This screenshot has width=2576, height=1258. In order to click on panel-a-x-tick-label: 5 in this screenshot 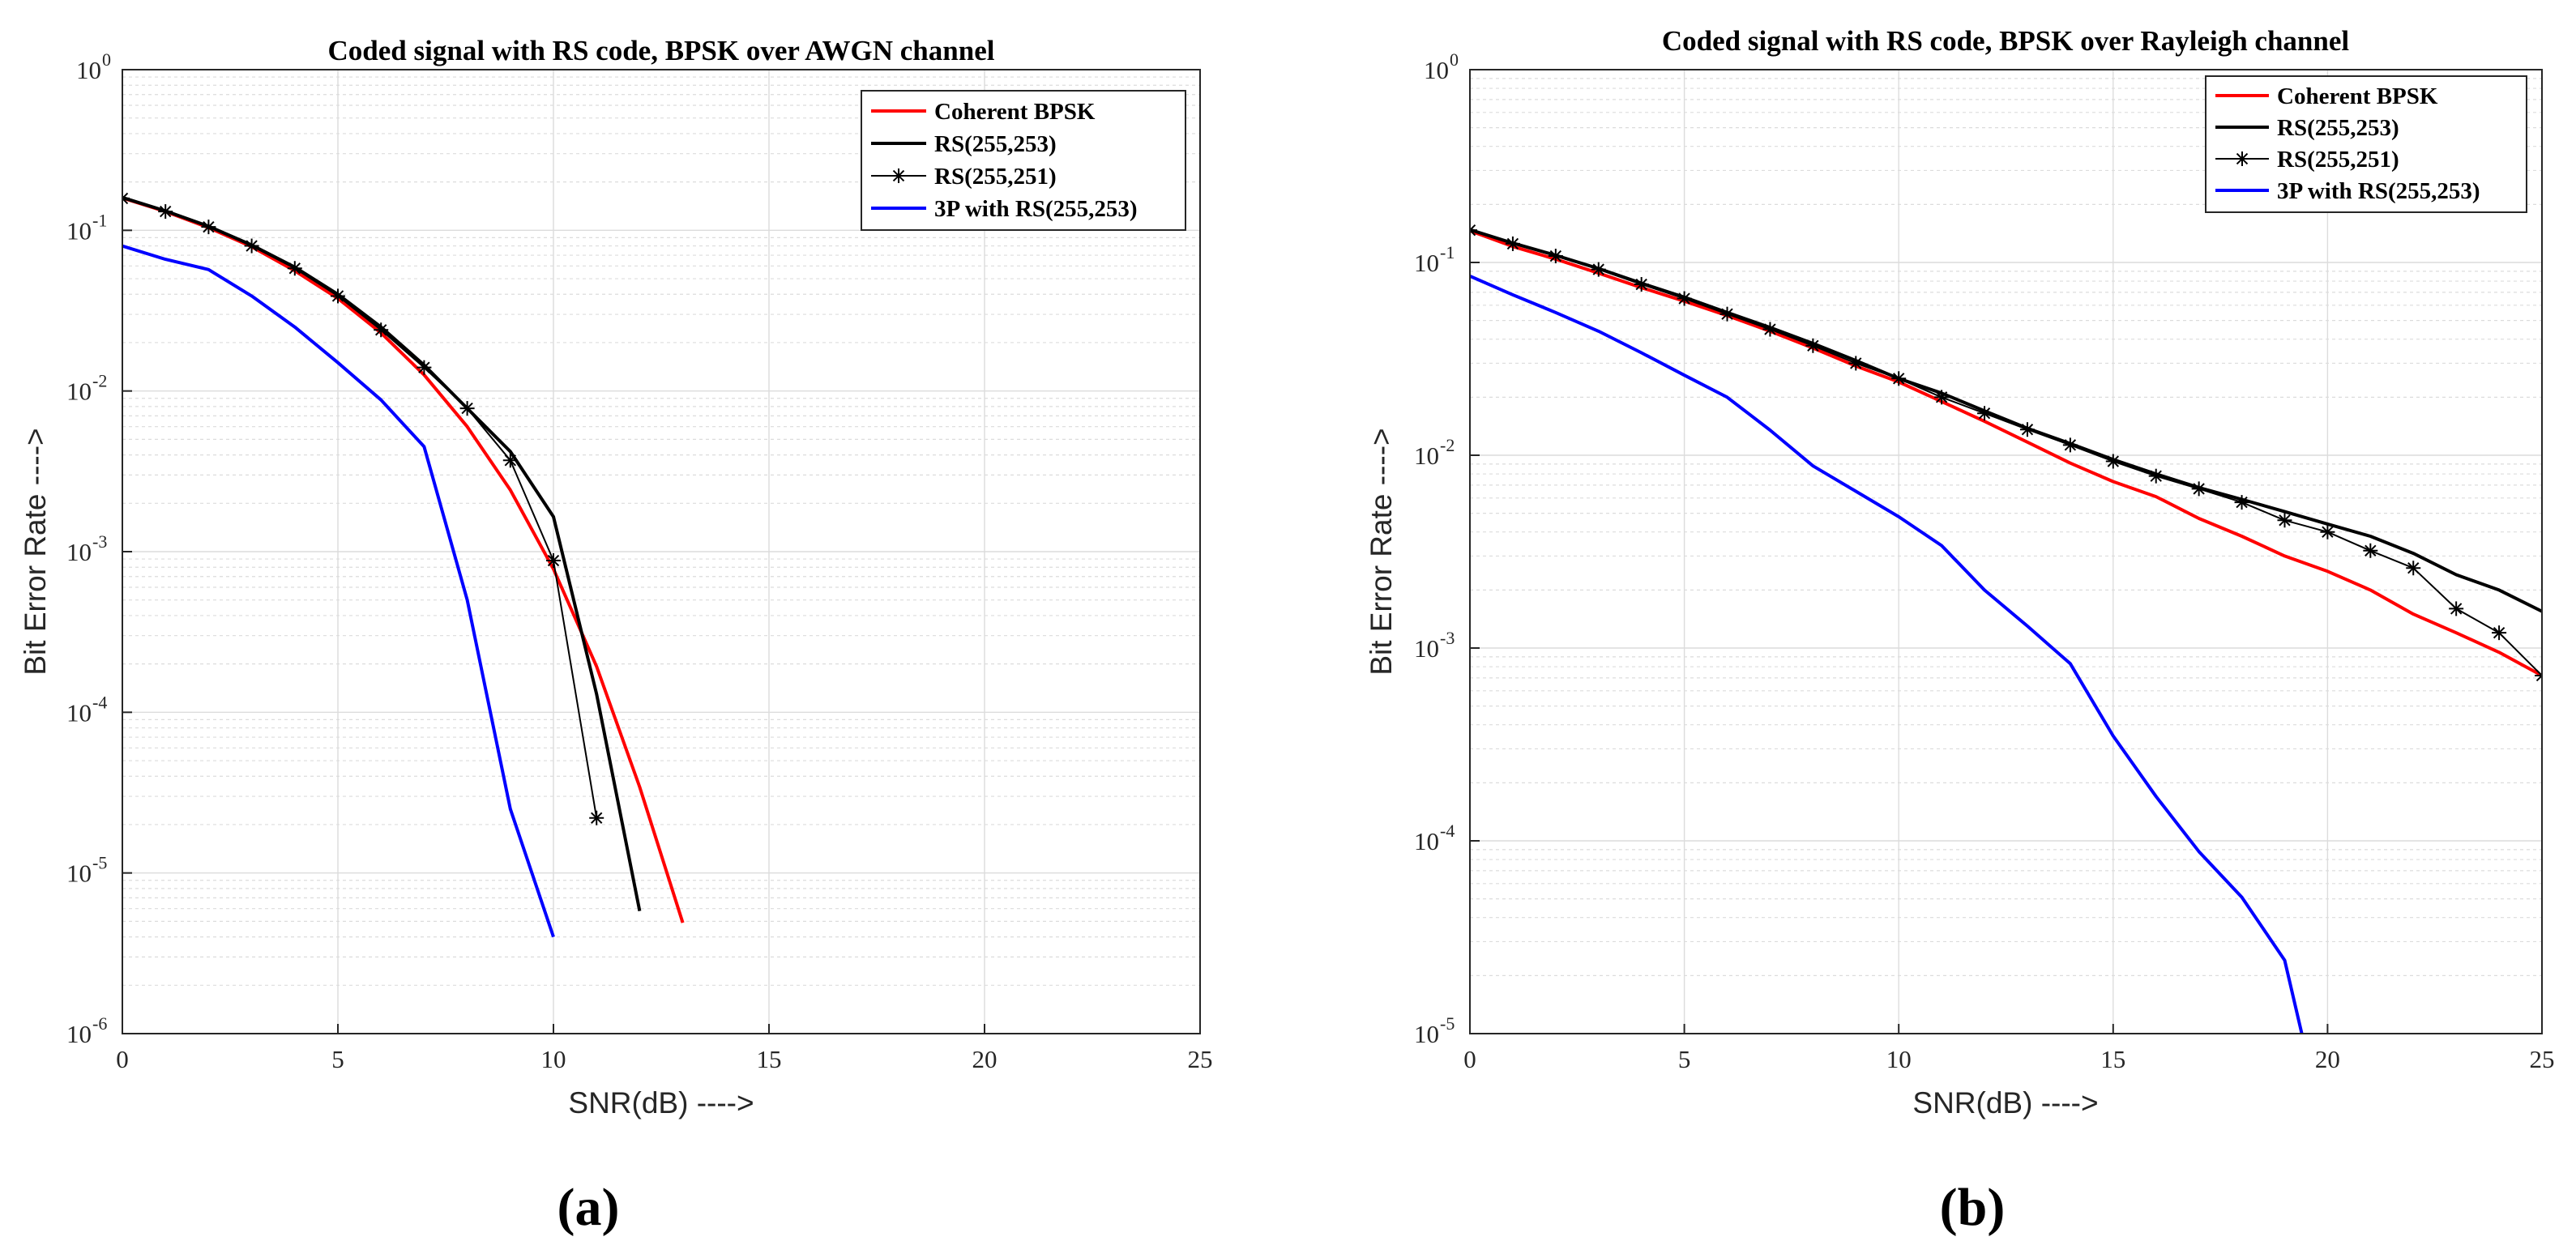, I will do `click(337, 1059)`.